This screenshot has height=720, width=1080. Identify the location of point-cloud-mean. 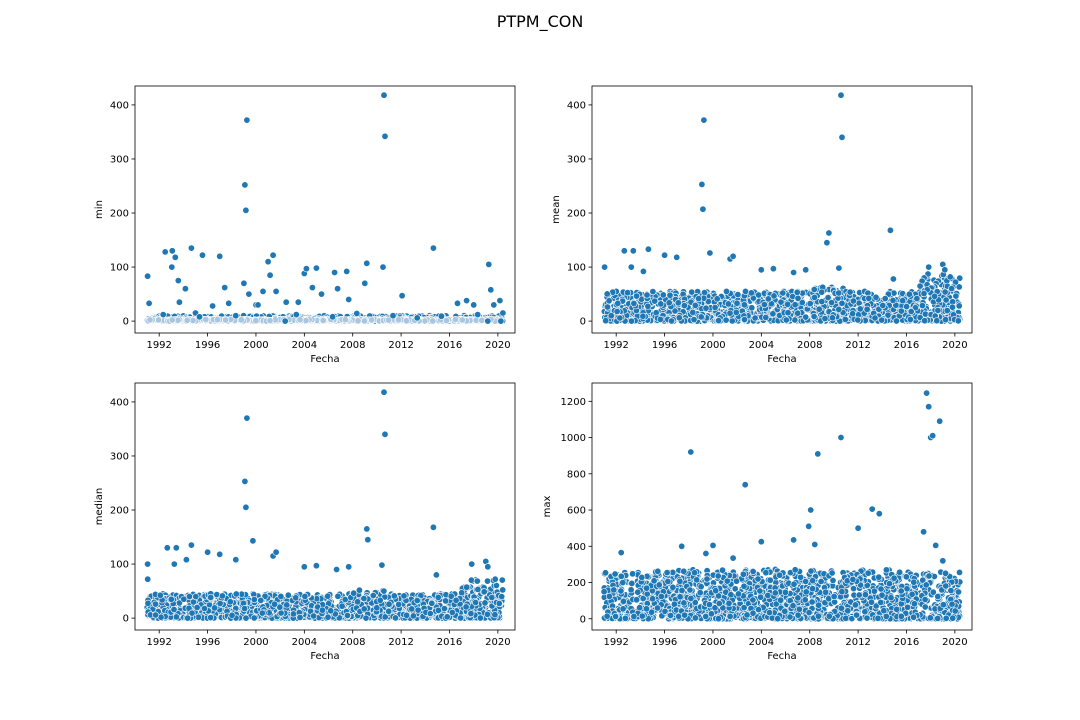
(782, 297).